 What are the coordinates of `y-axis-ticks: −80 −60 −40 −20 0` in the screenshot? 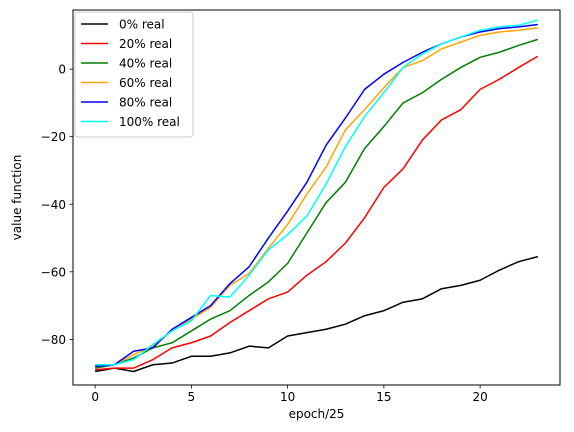 It's located at (57, 205).